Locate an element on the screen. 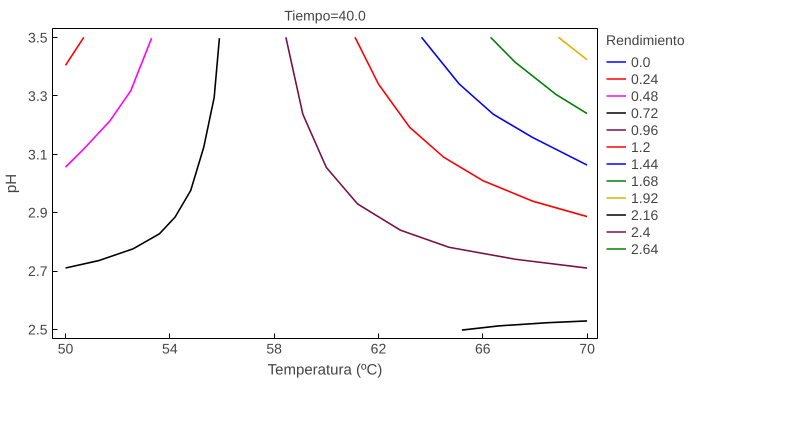 This screenshot has width=803, height=423. y-tick-label: 3.1 is located at coordinates (38, 154).